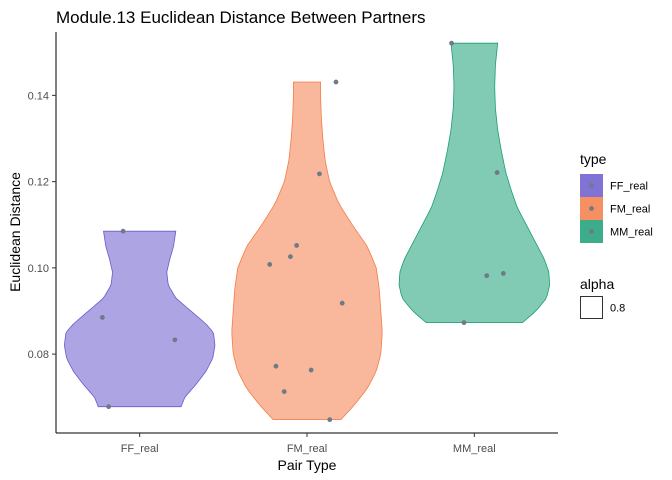  Describe the element at coordinates (474, 183) in the screenshot. I see `violin-MM_real` at that location.